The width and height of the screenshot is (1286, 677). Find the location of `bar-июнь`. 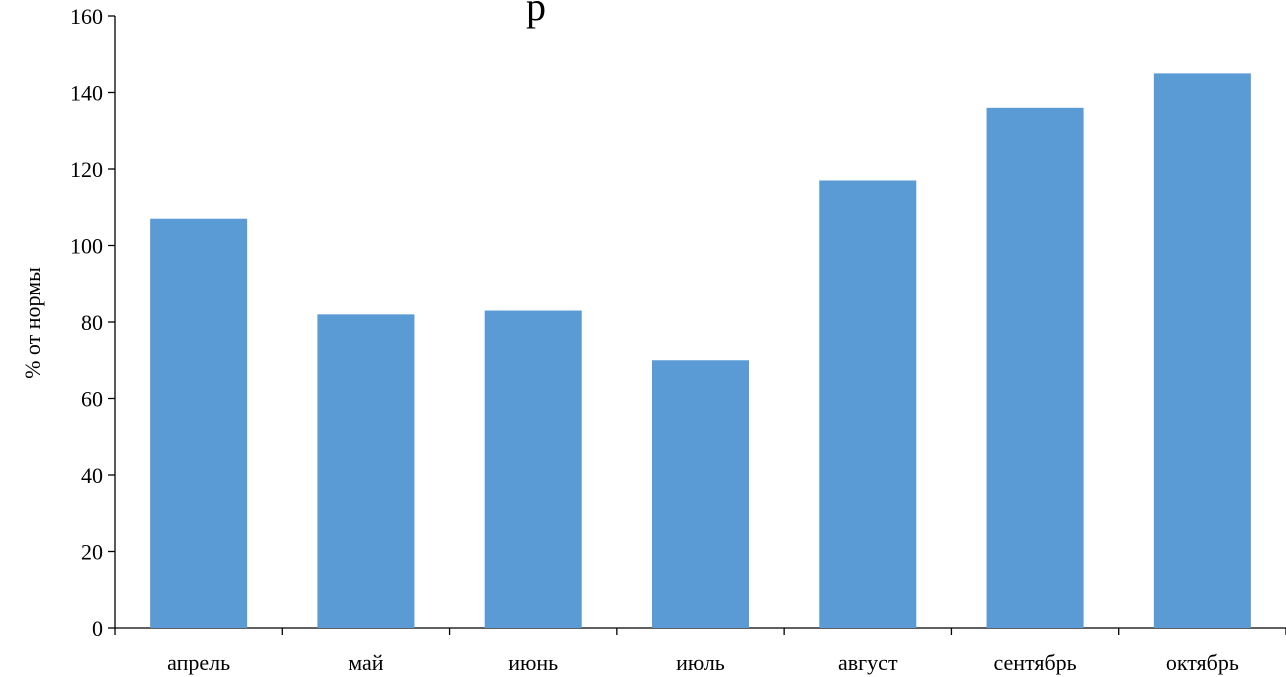

bar-июнь is located at coordinates (533, 469).